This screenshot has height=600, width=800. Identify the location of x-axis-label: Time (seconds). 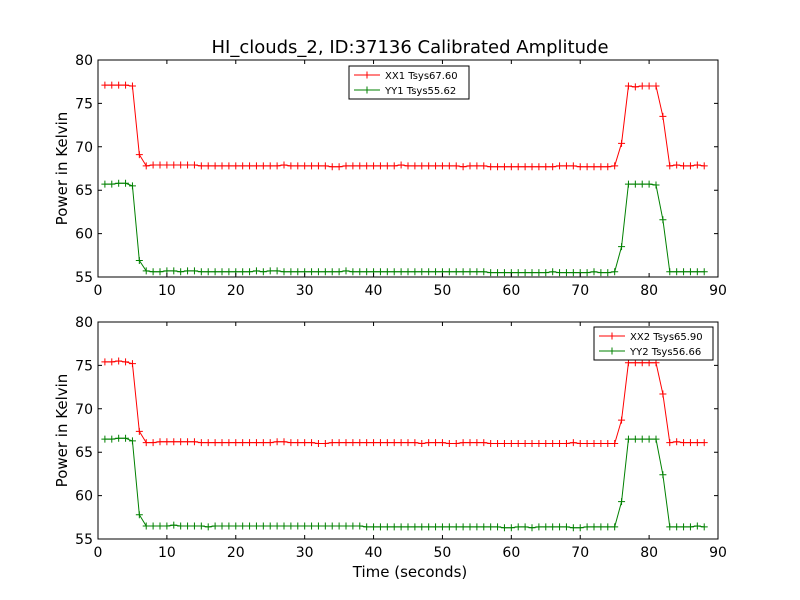
(410, 572).